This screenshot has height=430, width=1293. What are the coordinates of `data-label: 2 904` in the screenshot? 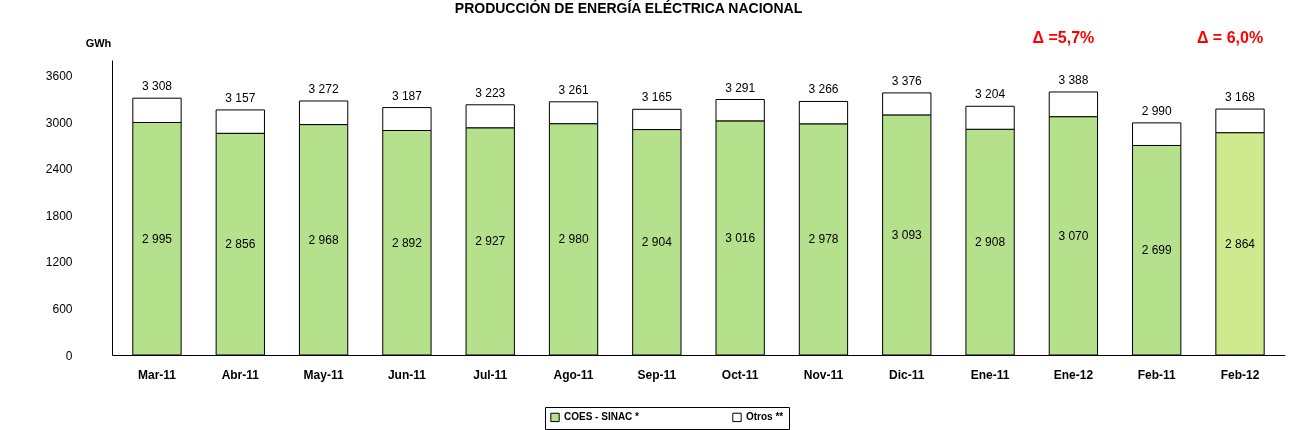 It's located at (657, 242).